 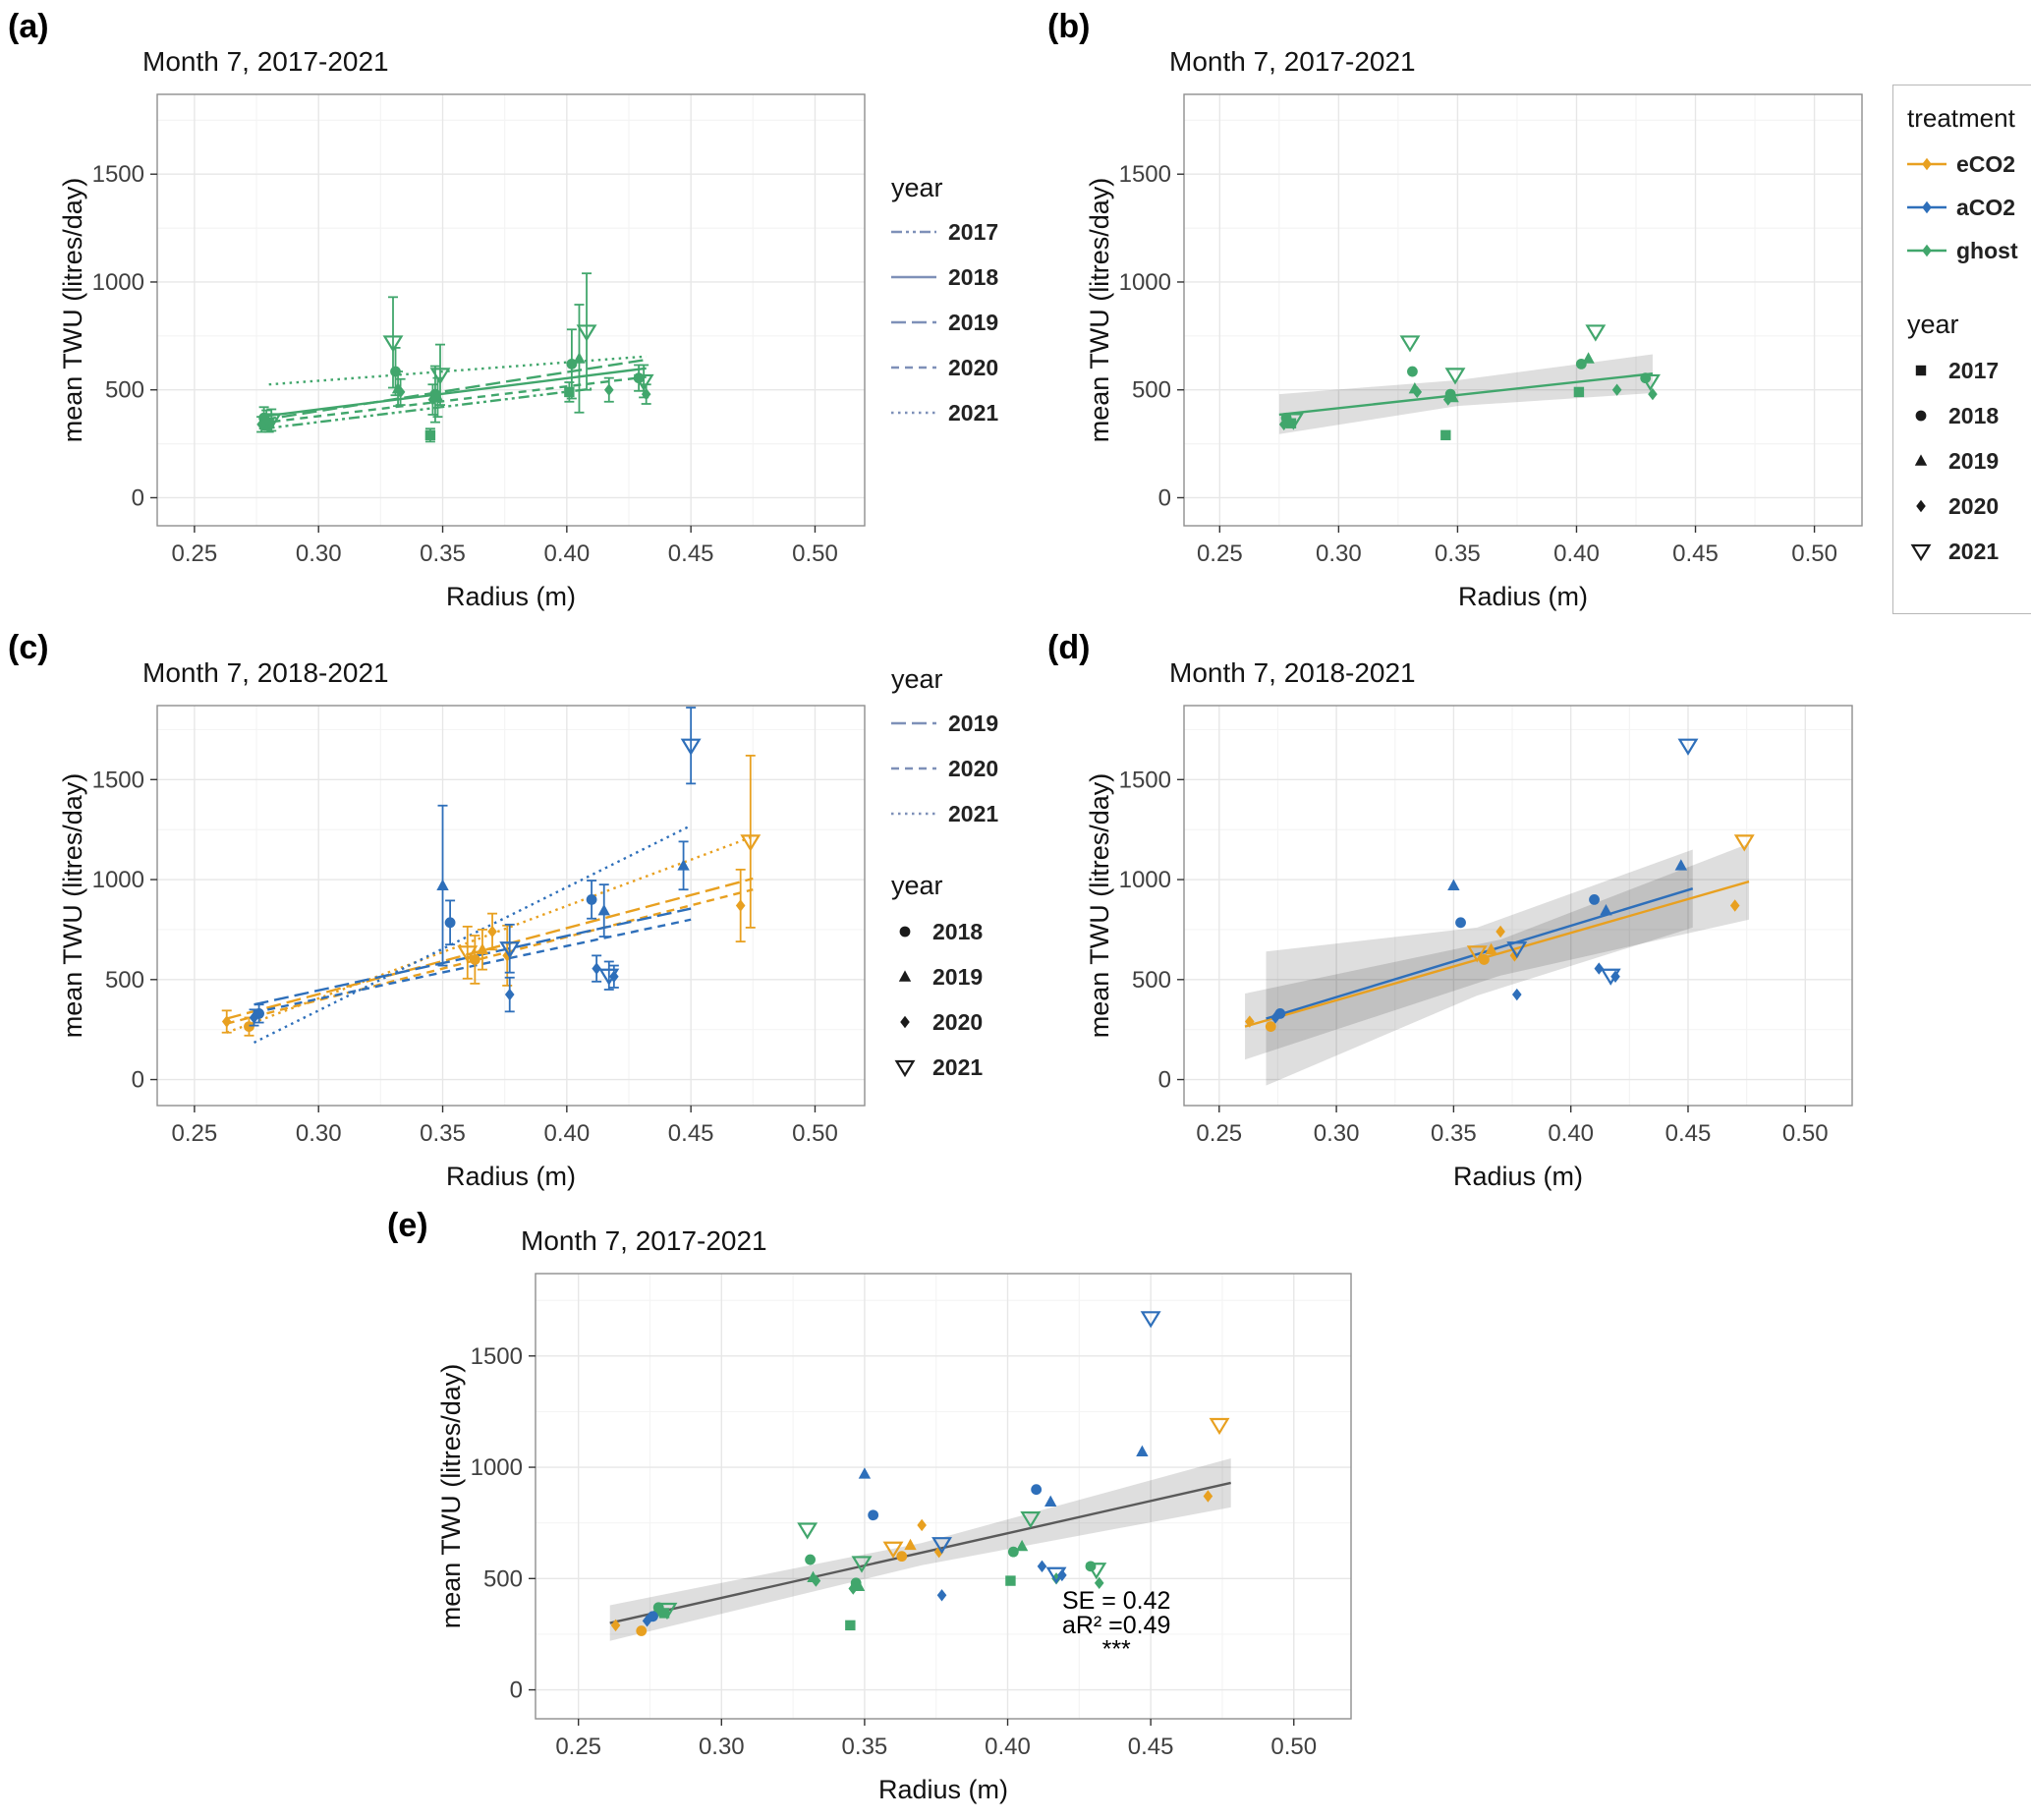 I want to click on series-ghost-2020, so click(x=453, y=404).